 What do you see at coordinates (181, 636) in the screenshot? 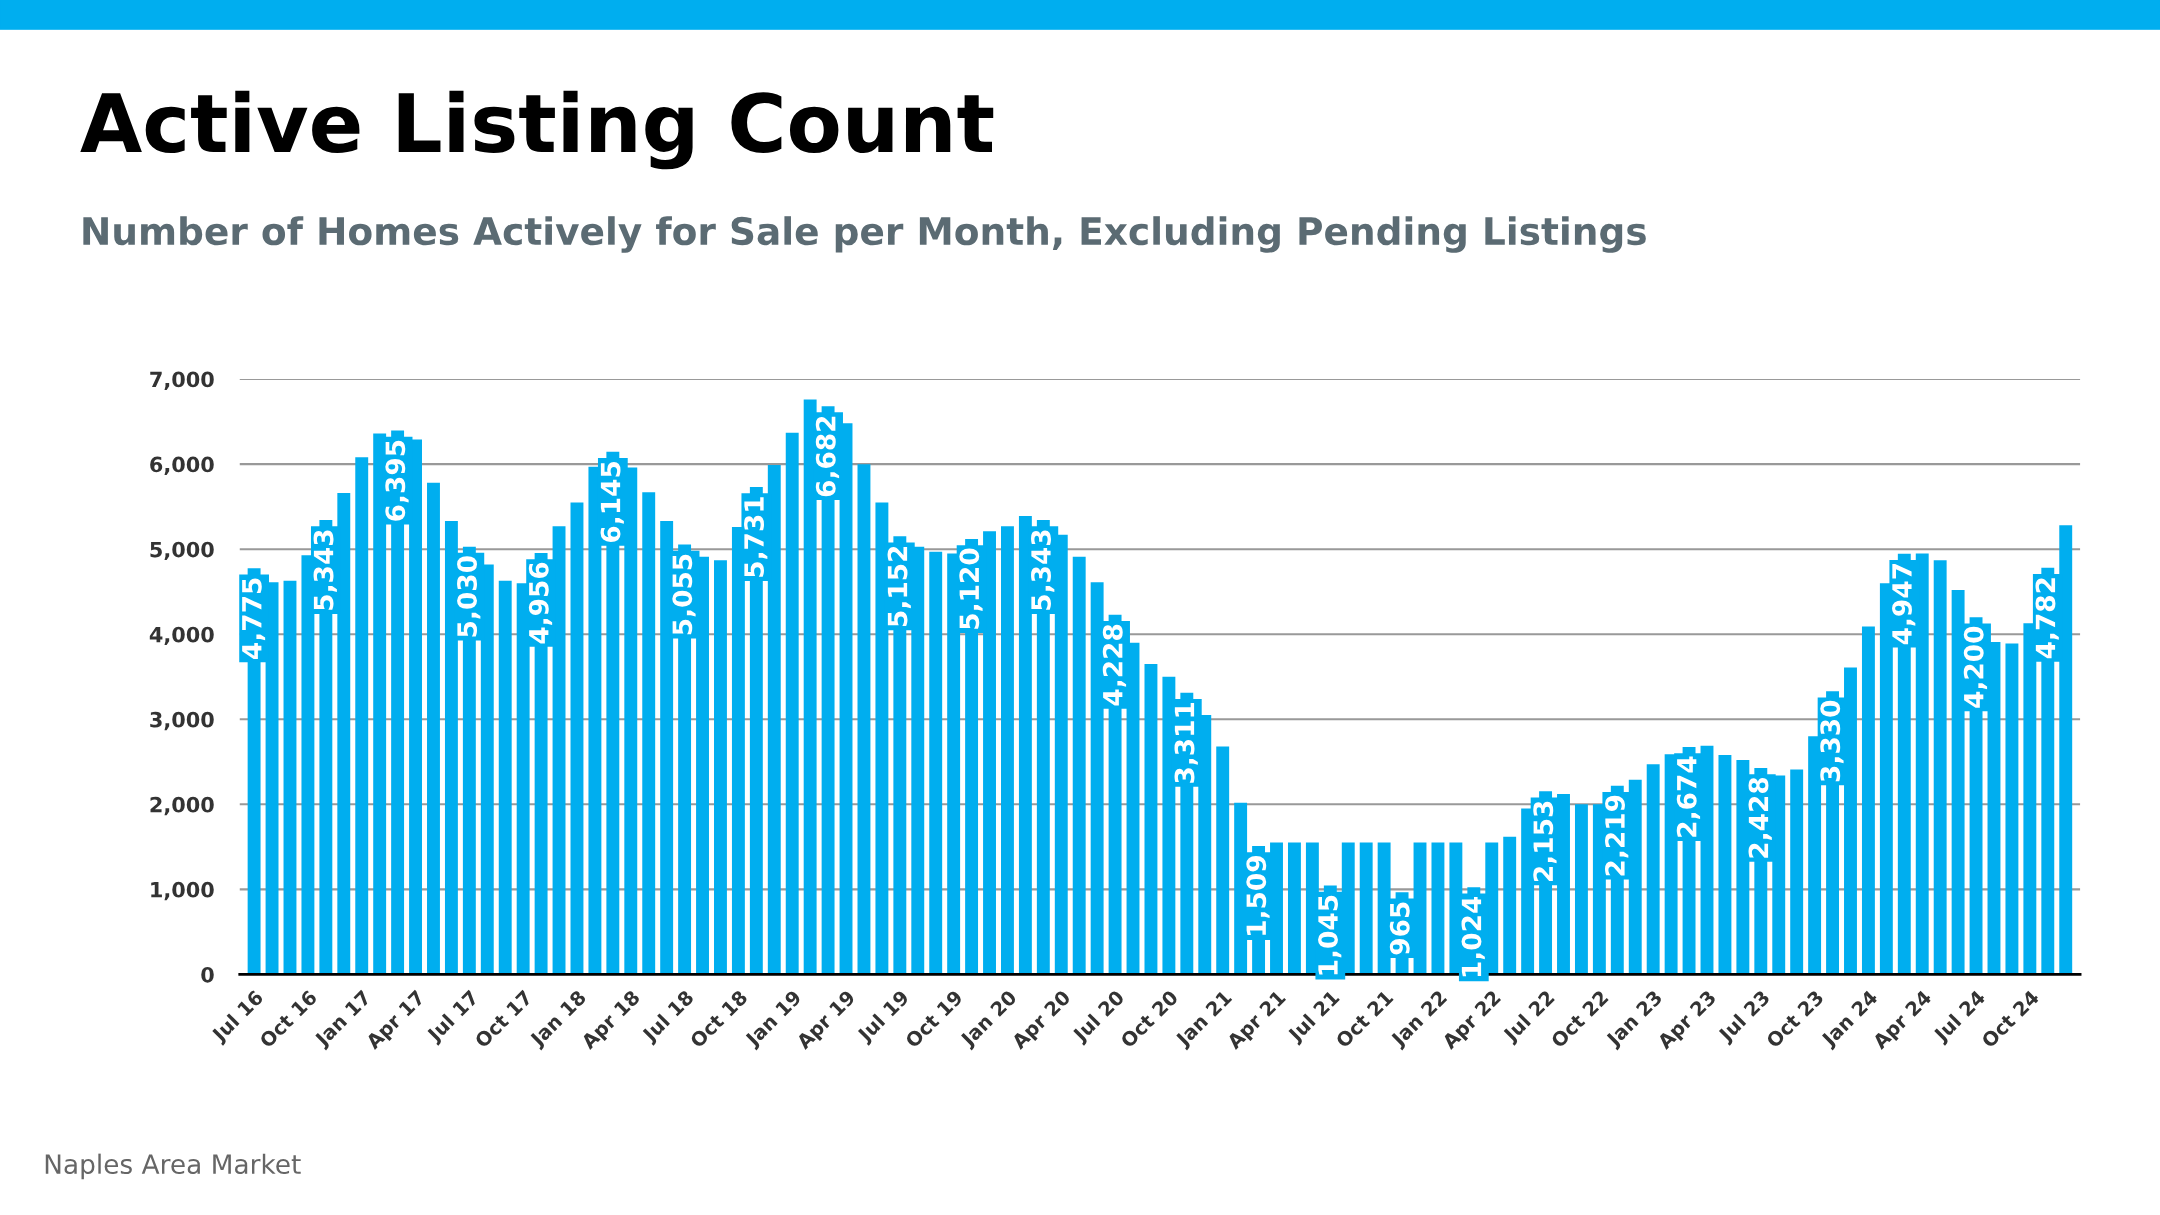
I see `y-tick-label: 4,000` at bounding box center [181, 636].